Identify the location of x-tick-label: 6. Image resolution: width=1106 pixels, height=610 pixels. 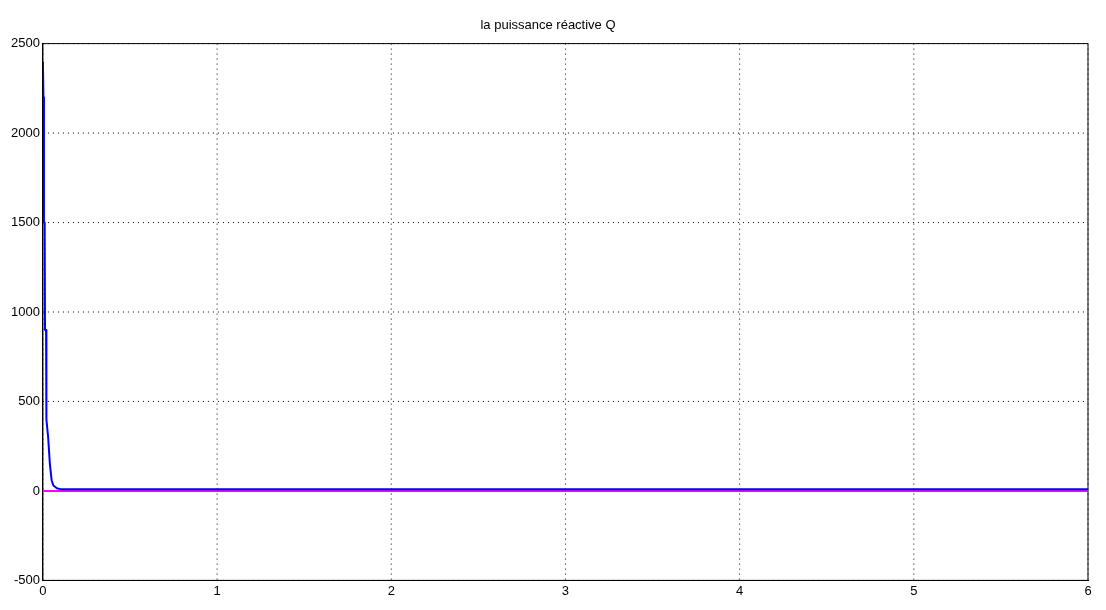
(1088, 590).